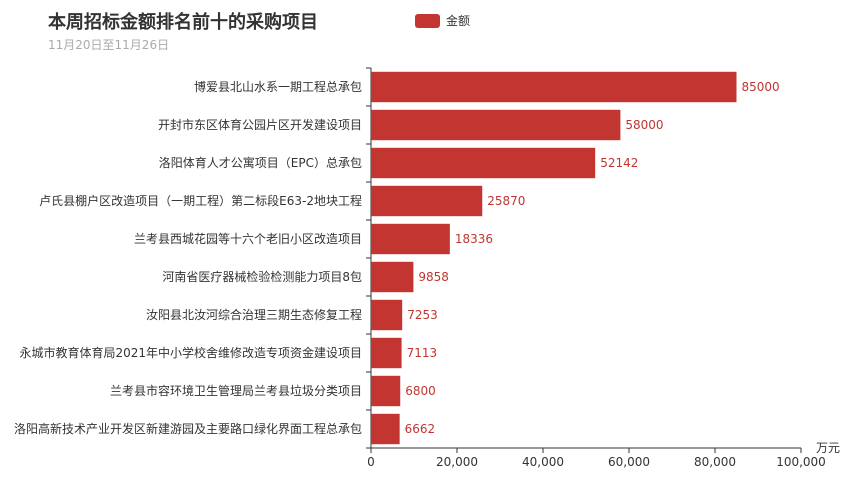  What do you see at coordinates (260, 162) in the screenshot?
I see `category-label: 洛阳体育人才公寓项目（EPC）总承包` at bounding box center [260, 162].